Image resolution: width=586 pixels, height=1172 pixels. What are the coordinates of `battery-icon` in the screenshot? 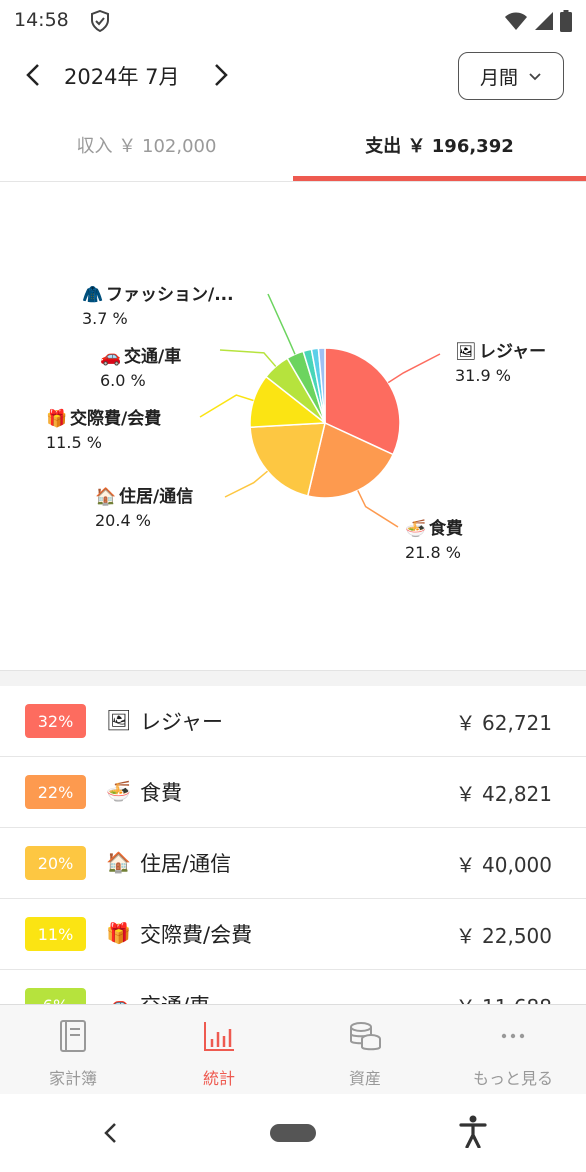 It's located at (566, 23).